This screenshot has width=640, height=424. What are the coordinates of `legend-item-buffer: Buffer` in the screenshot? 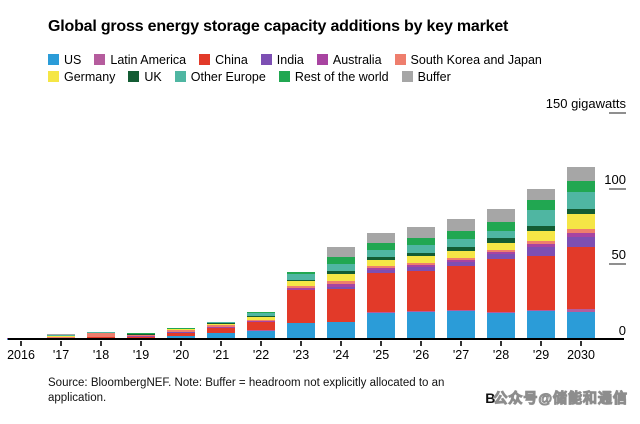 It's located at (426, 76).